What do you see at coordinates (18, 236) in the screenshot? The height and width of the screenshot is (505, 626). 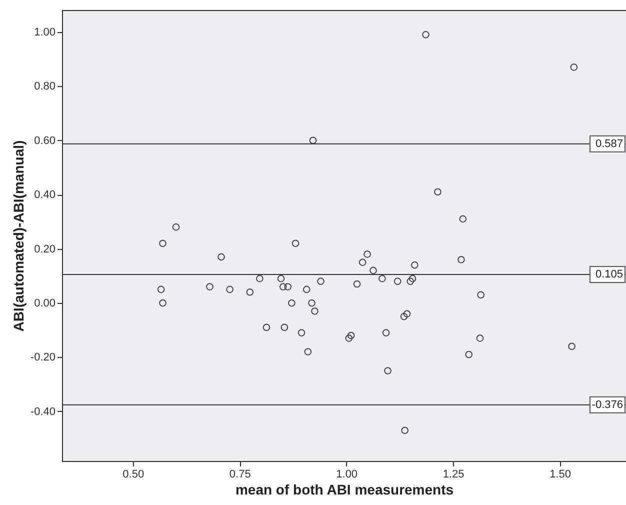 I see `y-axis-title: ABI(automated)-ABI(manual)` at bounding box center [18, 236].